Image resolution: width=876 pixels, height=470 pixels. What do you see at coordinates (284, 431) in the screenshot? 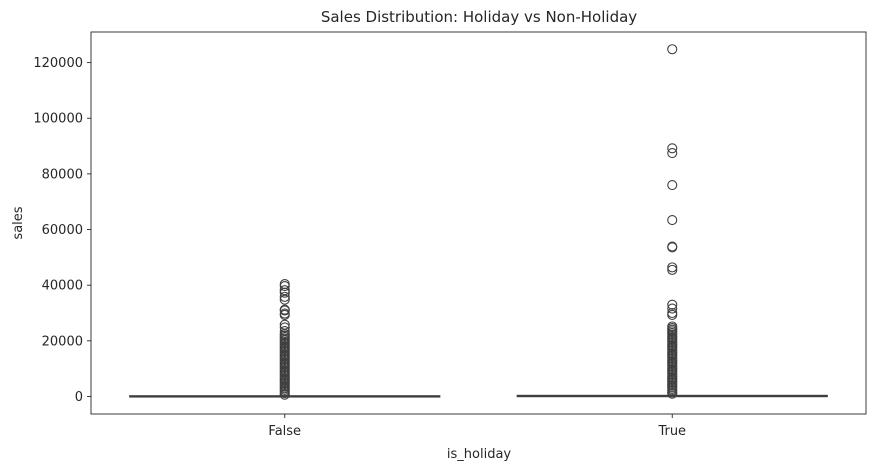
I see `x-tick-label: False` at bounding box center [284, 431].